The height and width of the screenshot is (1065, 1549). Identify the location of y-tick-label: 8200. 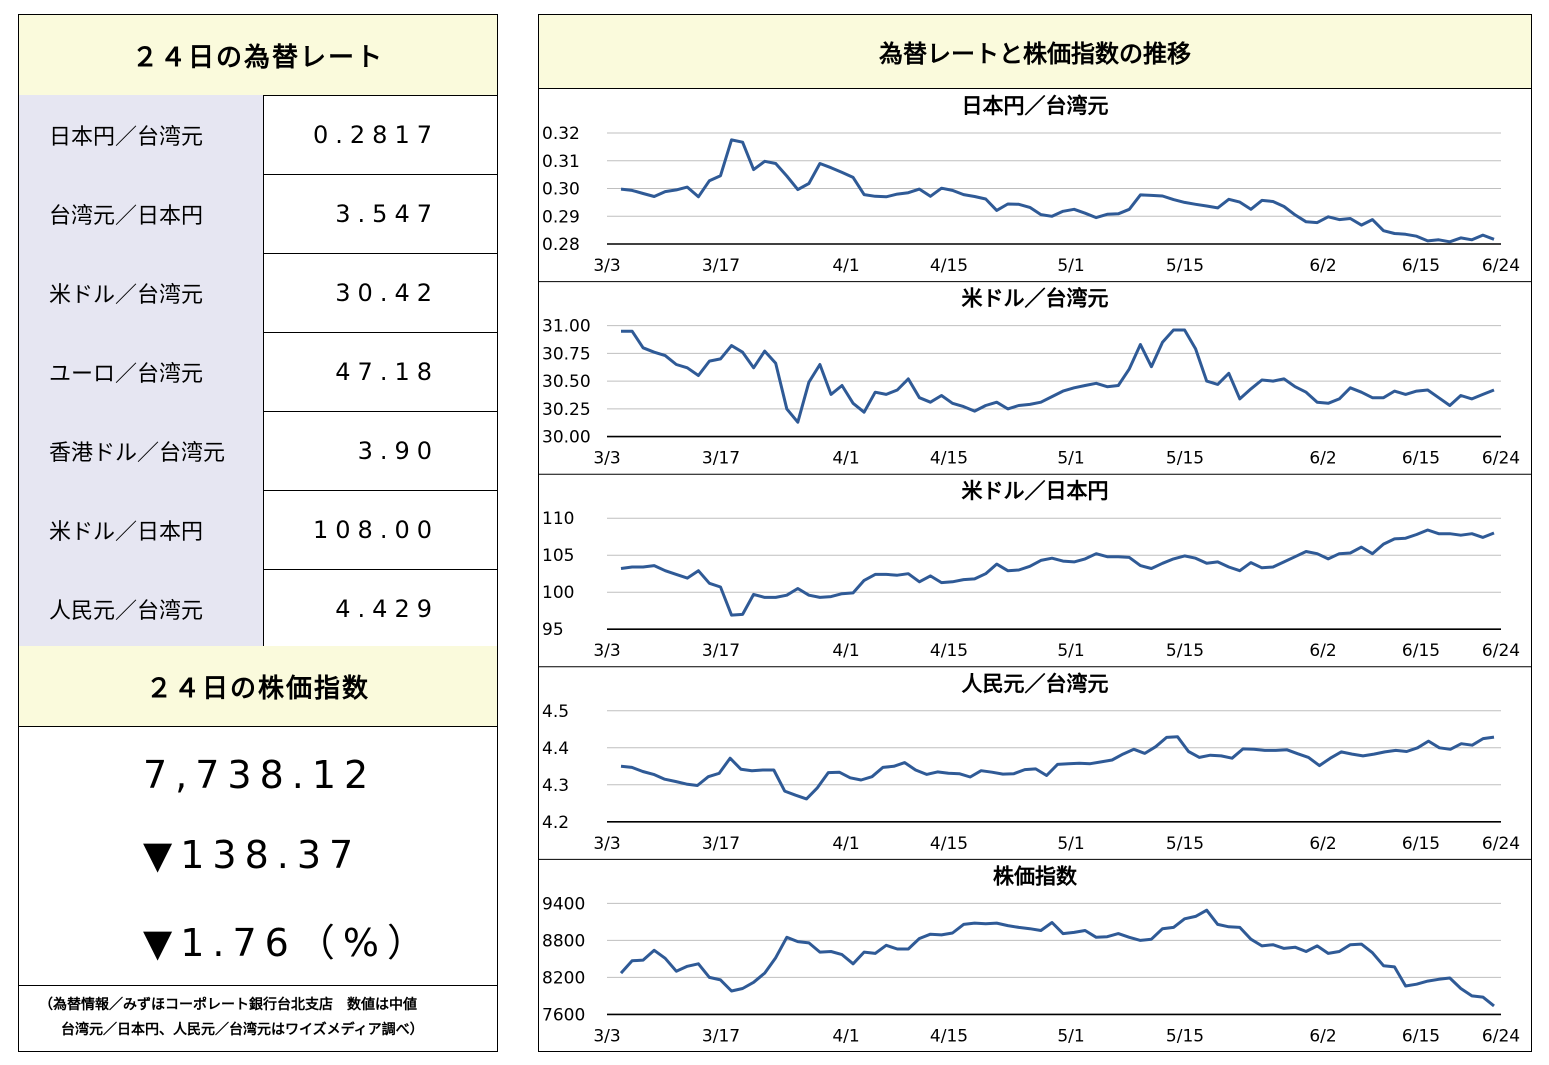
(563, 978).